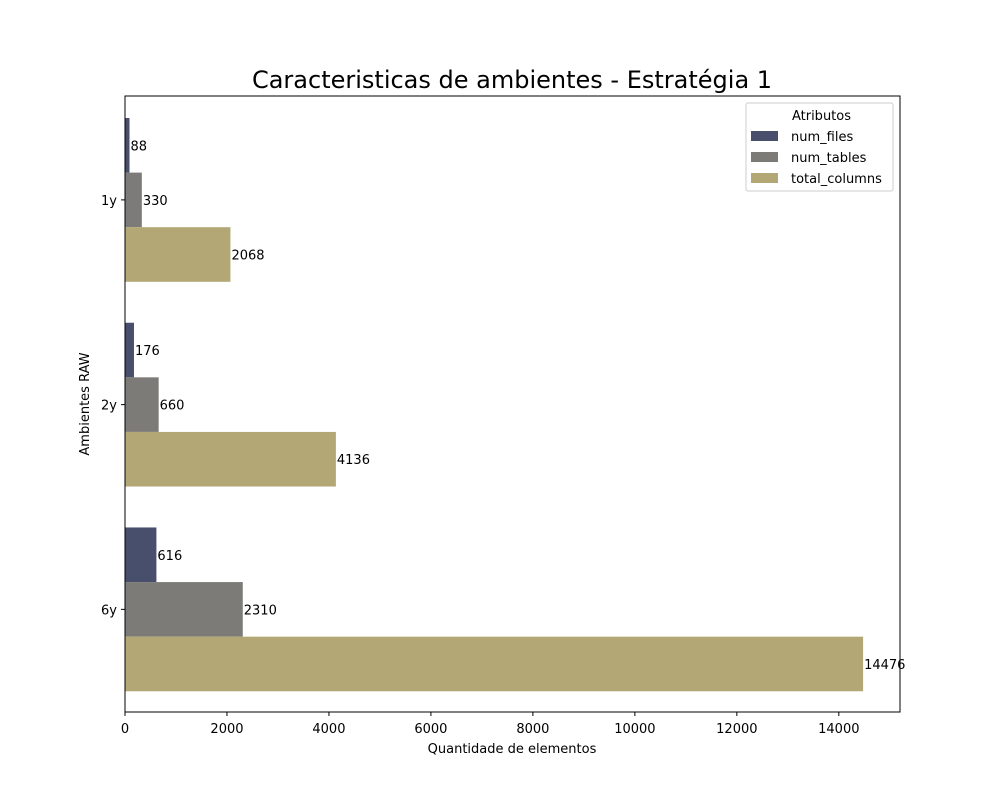 The height and width of the screenshot is (804, 1000). I want to click on legend-swatch-total_columns, so click(764, 178).